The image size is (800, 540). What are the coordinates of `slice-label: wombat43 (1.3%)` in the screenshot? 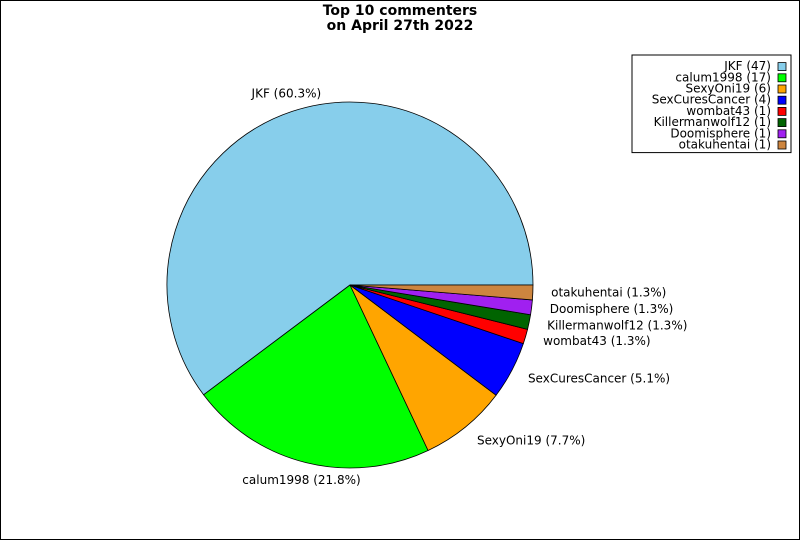 It's located at (596, 341).